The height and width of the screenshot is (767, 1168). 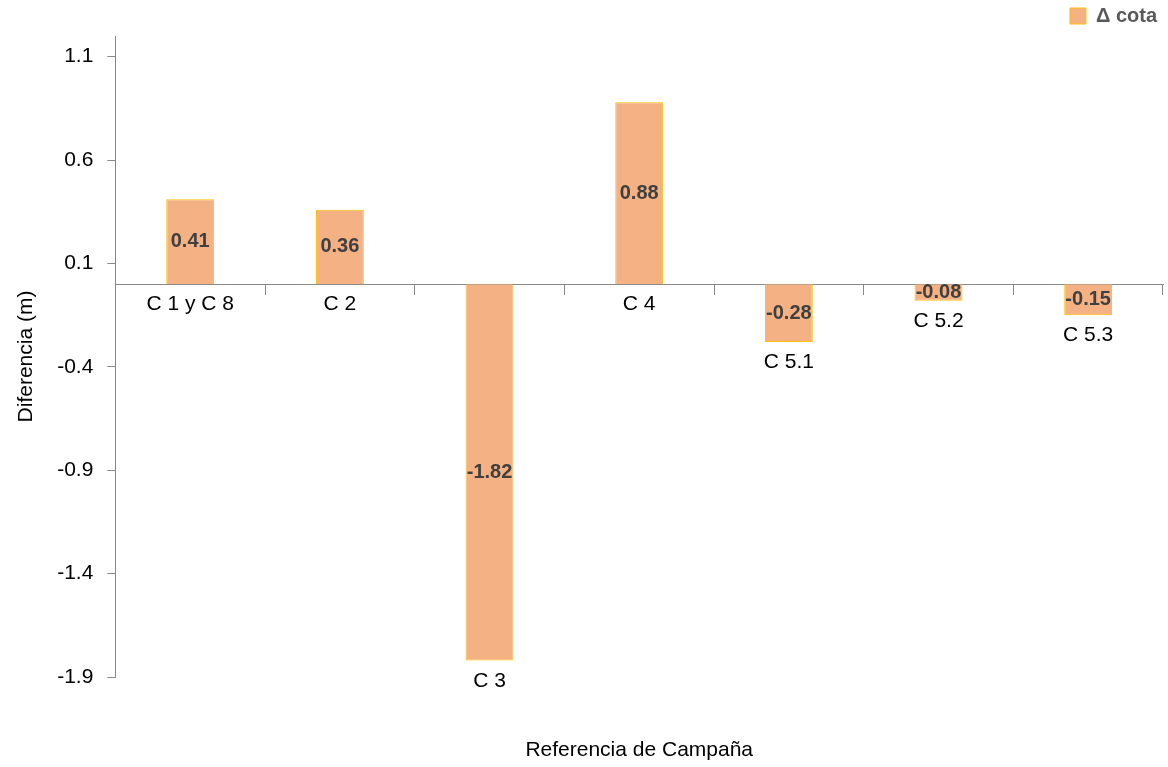 I want to click on x-tick-label: C 5.1, so click(x=788, y=361).